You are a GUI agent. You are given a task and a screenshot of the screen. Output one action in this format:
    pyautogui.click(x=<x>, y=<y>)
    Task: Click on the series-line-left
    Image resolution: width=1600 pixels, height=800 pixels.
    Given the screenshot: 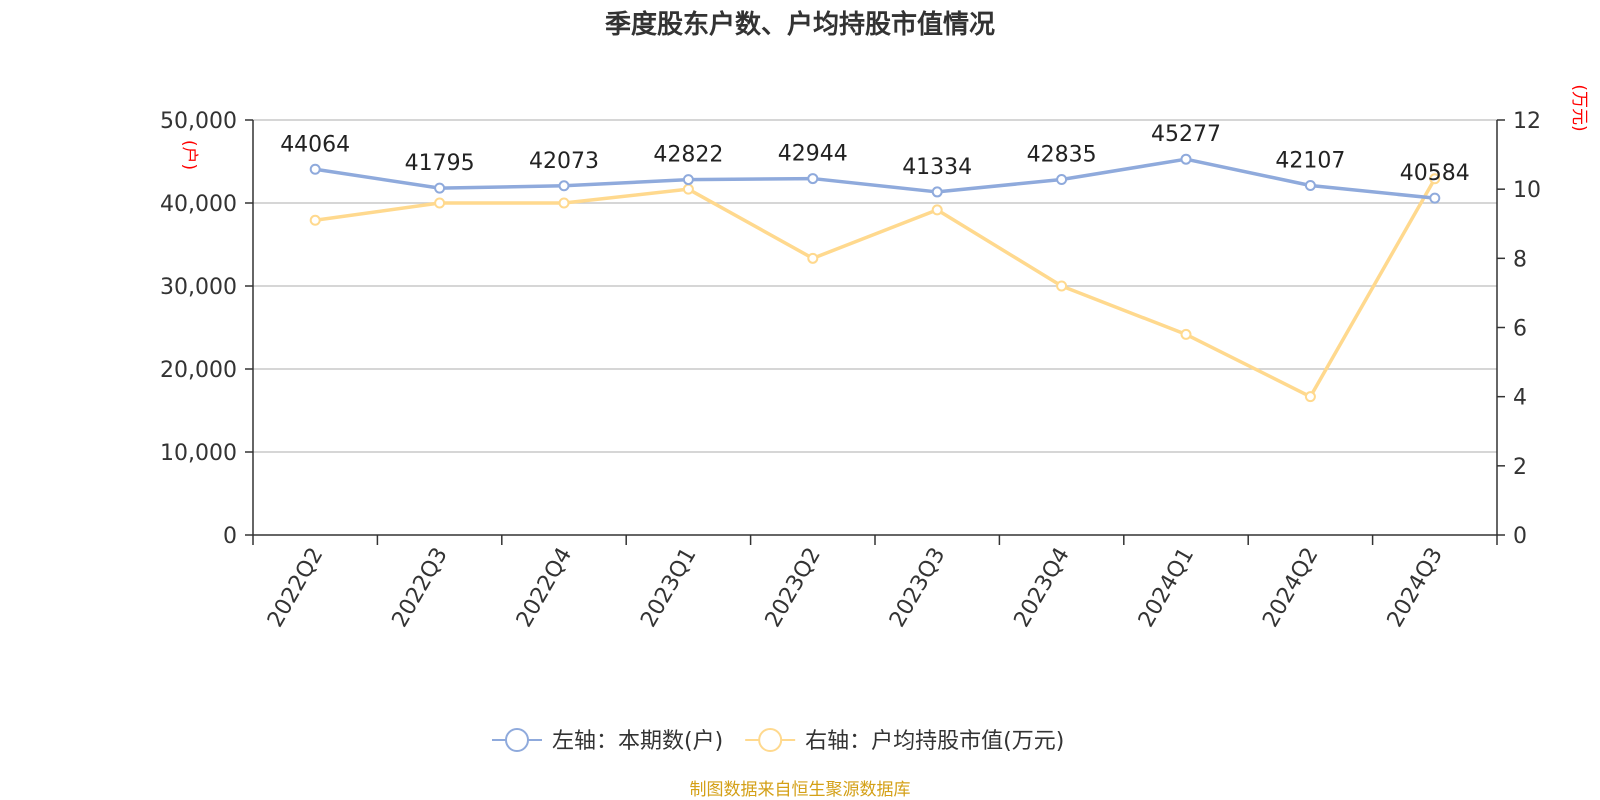 What is the action you would take?
    pyautogui.click(x=874, y=178)
    